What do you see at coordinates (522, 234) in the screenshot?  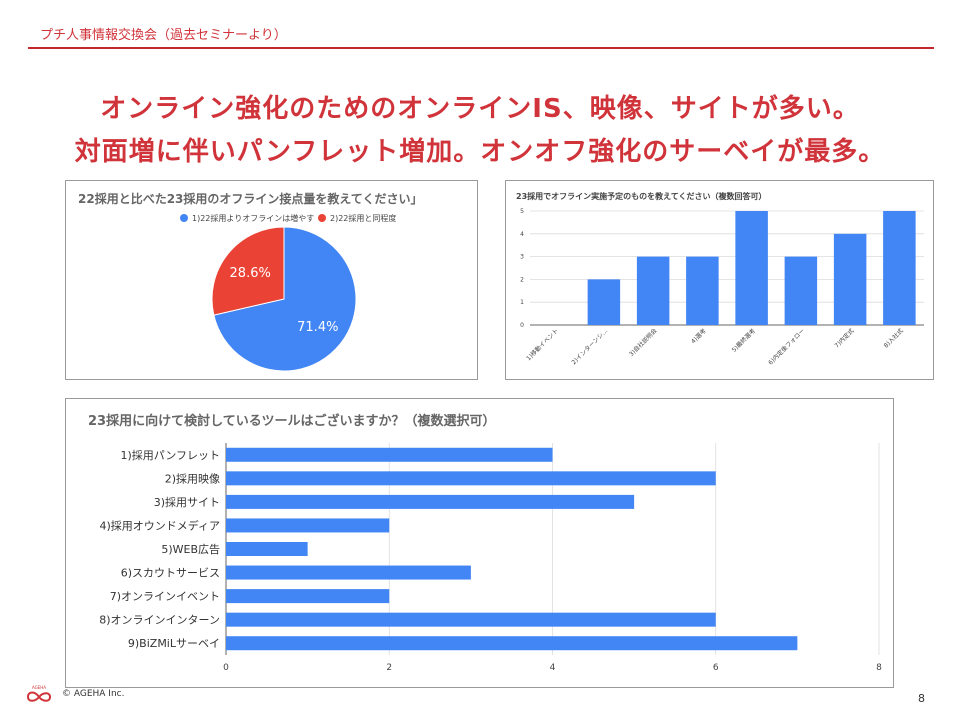 I see `vbar-ytick-label: 4` at bounding box center [522, 234].